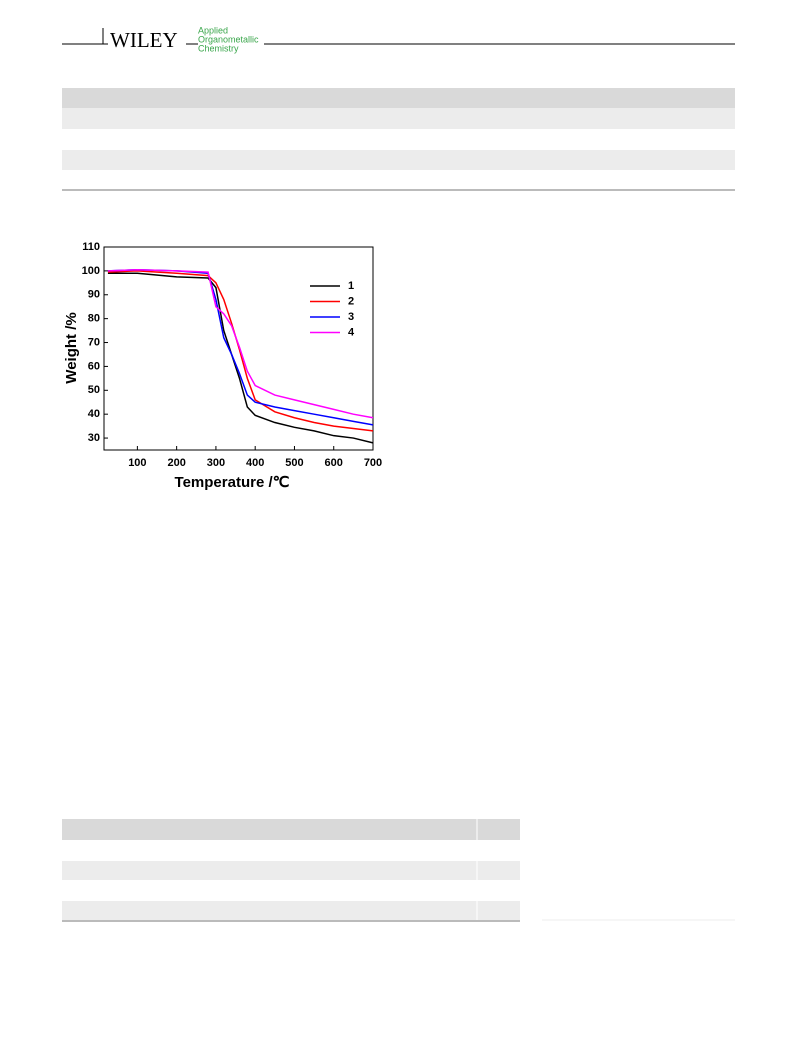 This screenshot has width=793, height=1043. I want to click on x-tick-label: 400, so click(255, 463).